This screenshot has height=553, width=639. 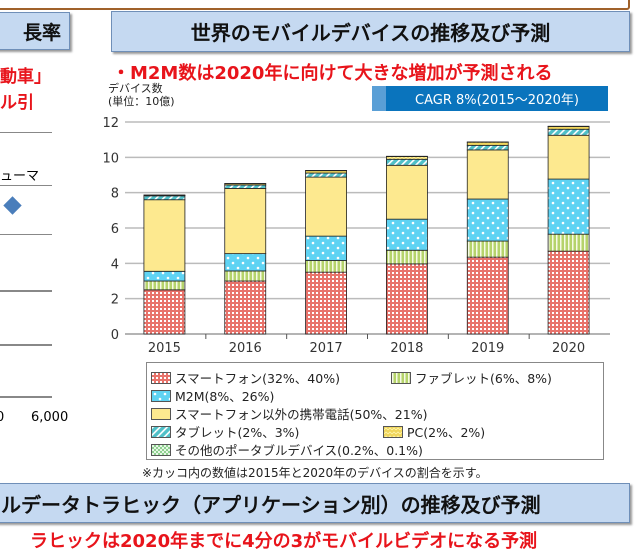 I want to click on legend-item-phablet: ファブレット(6%、8%), so click(x=471, y=377).